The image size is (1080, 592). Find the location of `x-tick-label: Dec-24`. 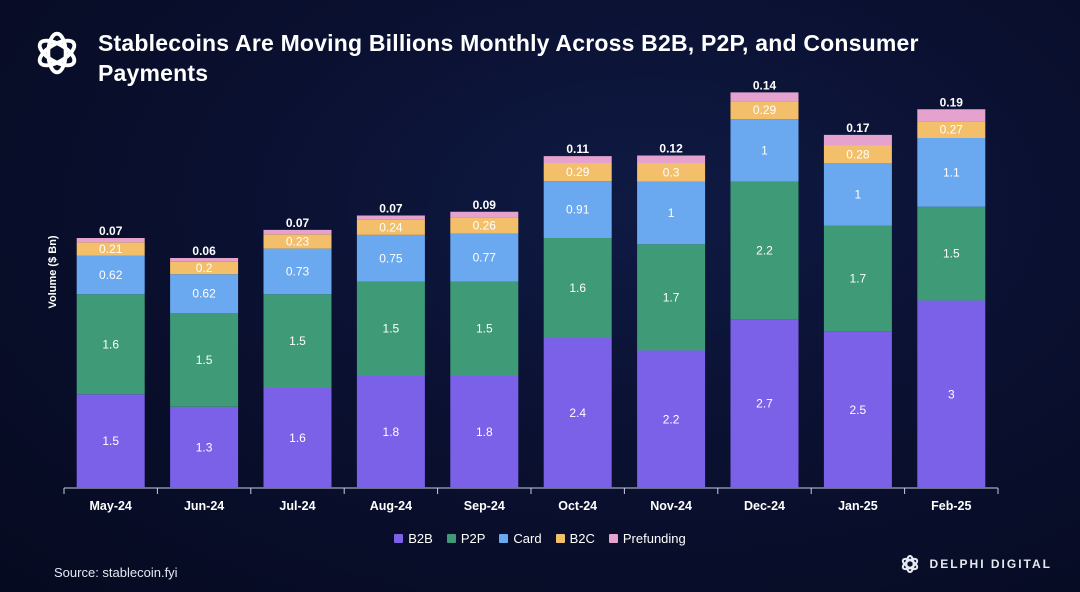

x-tick-label: Dec-24 is located at coordinates (764, 506).